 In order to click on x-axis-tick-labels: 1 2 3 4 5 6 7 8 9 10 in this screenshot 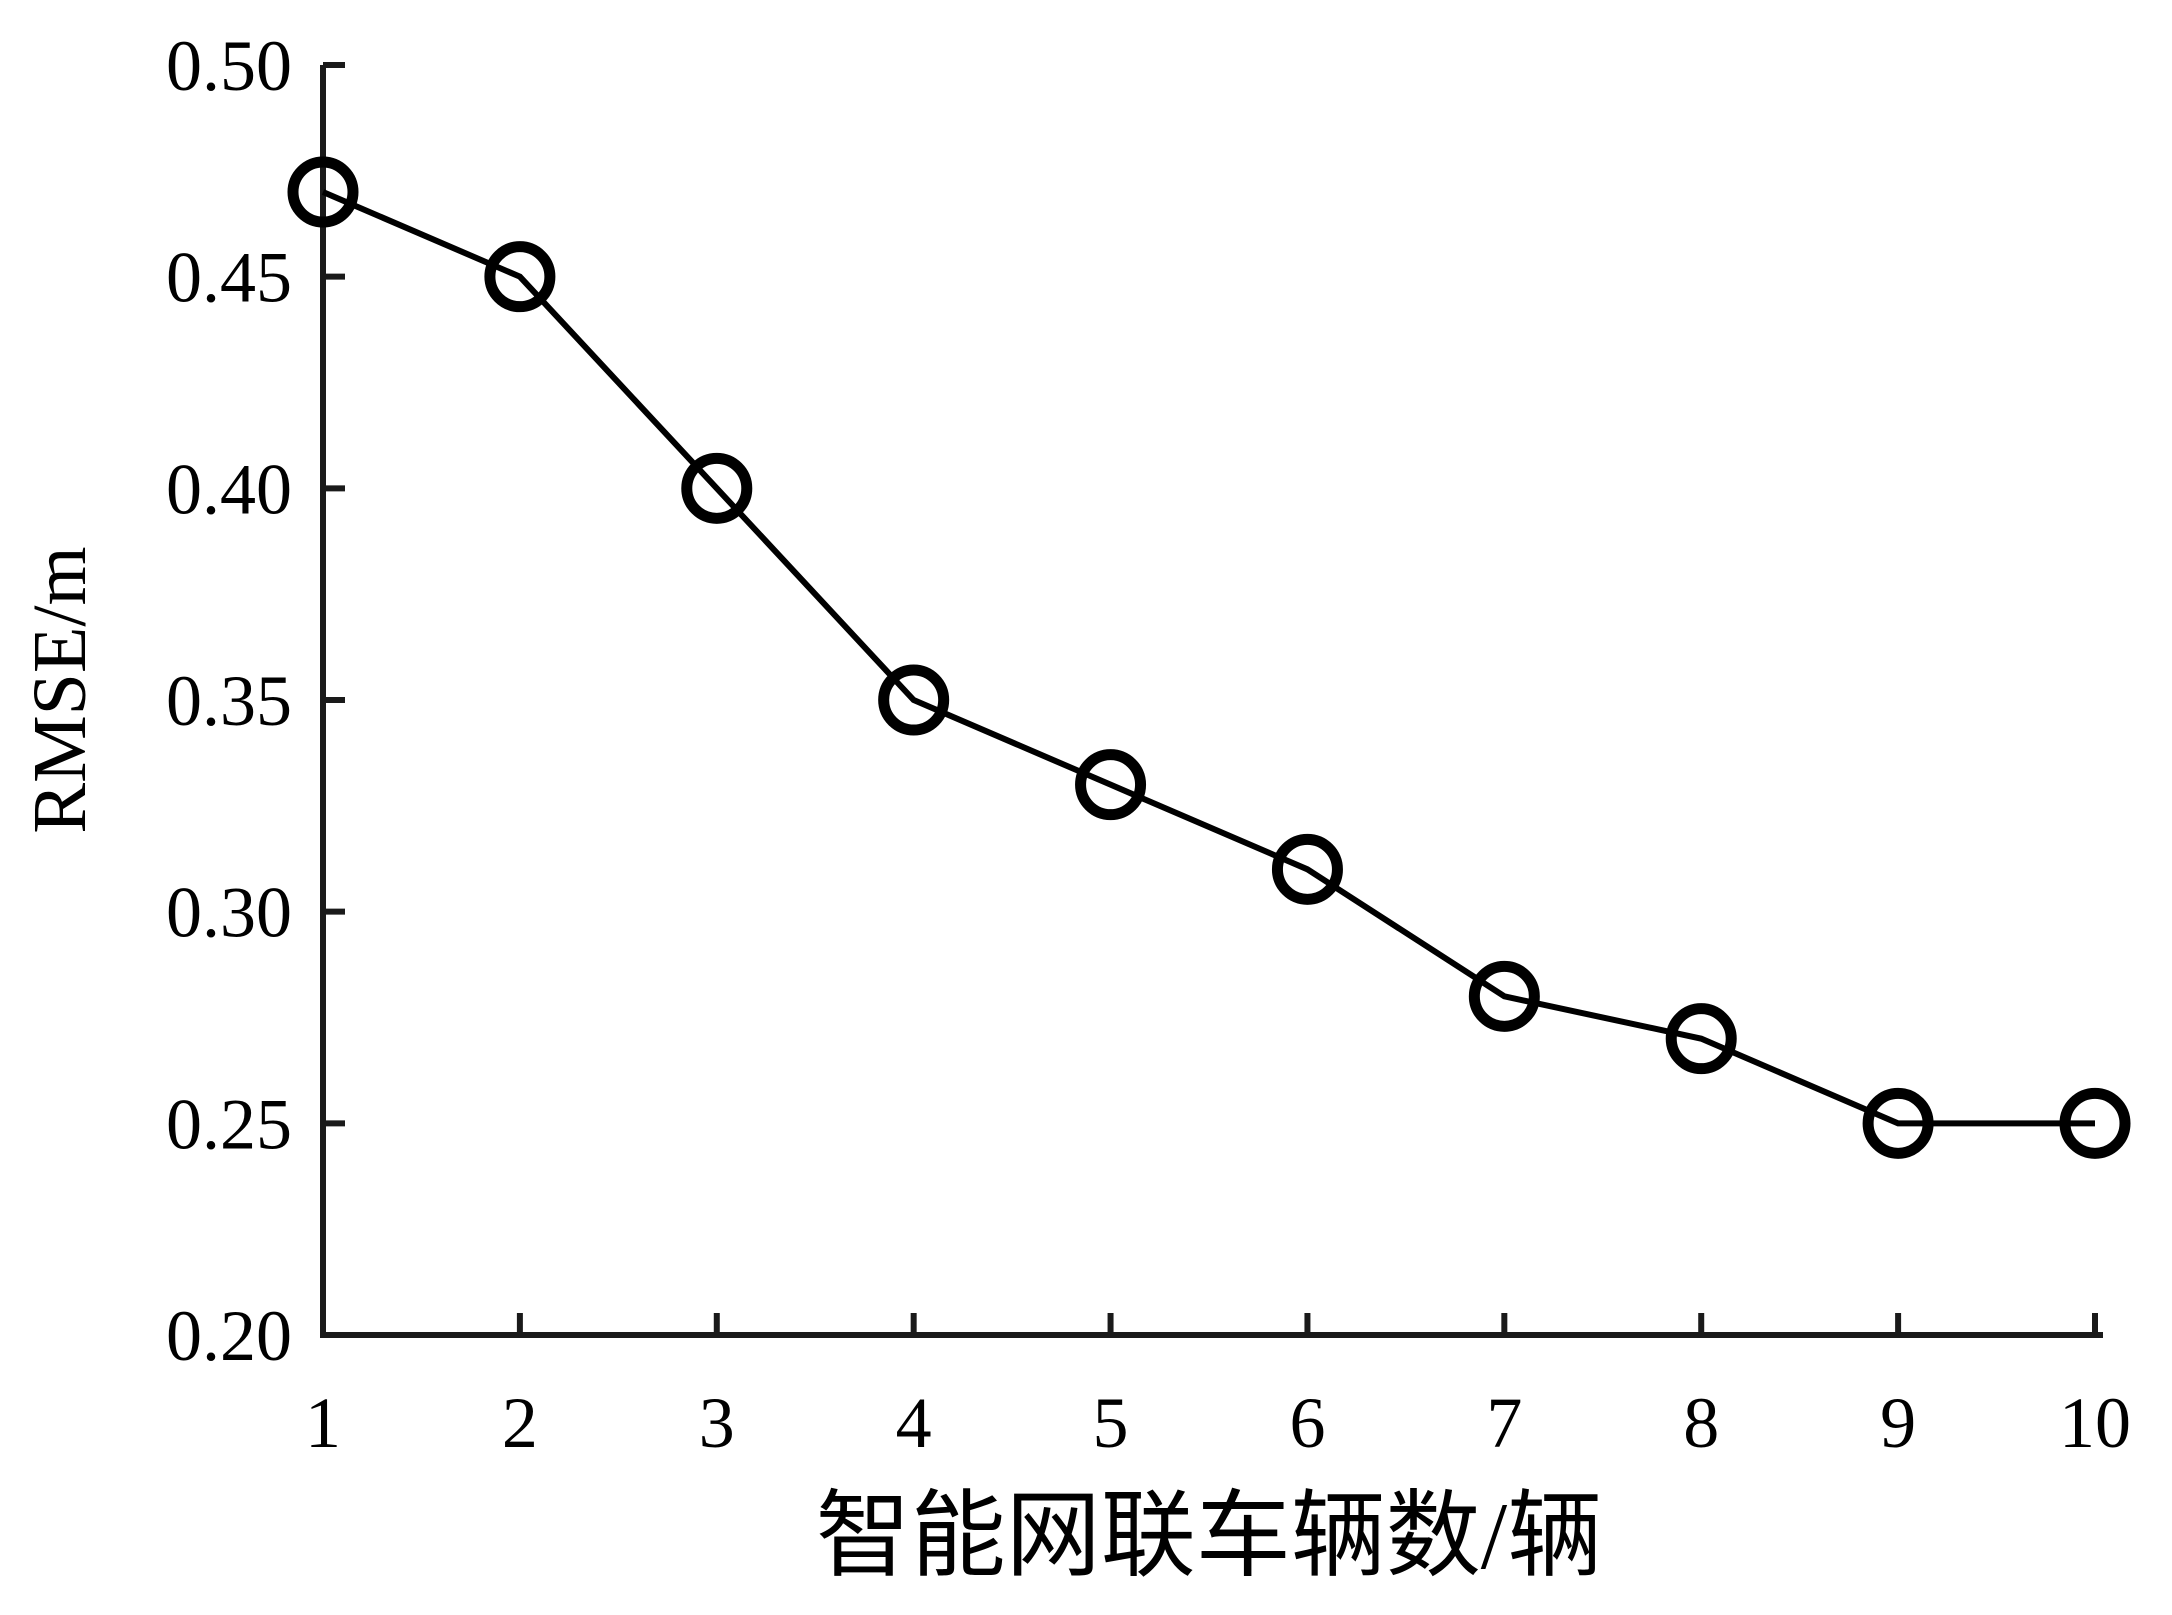, I will do `click(1218, 1423)`.